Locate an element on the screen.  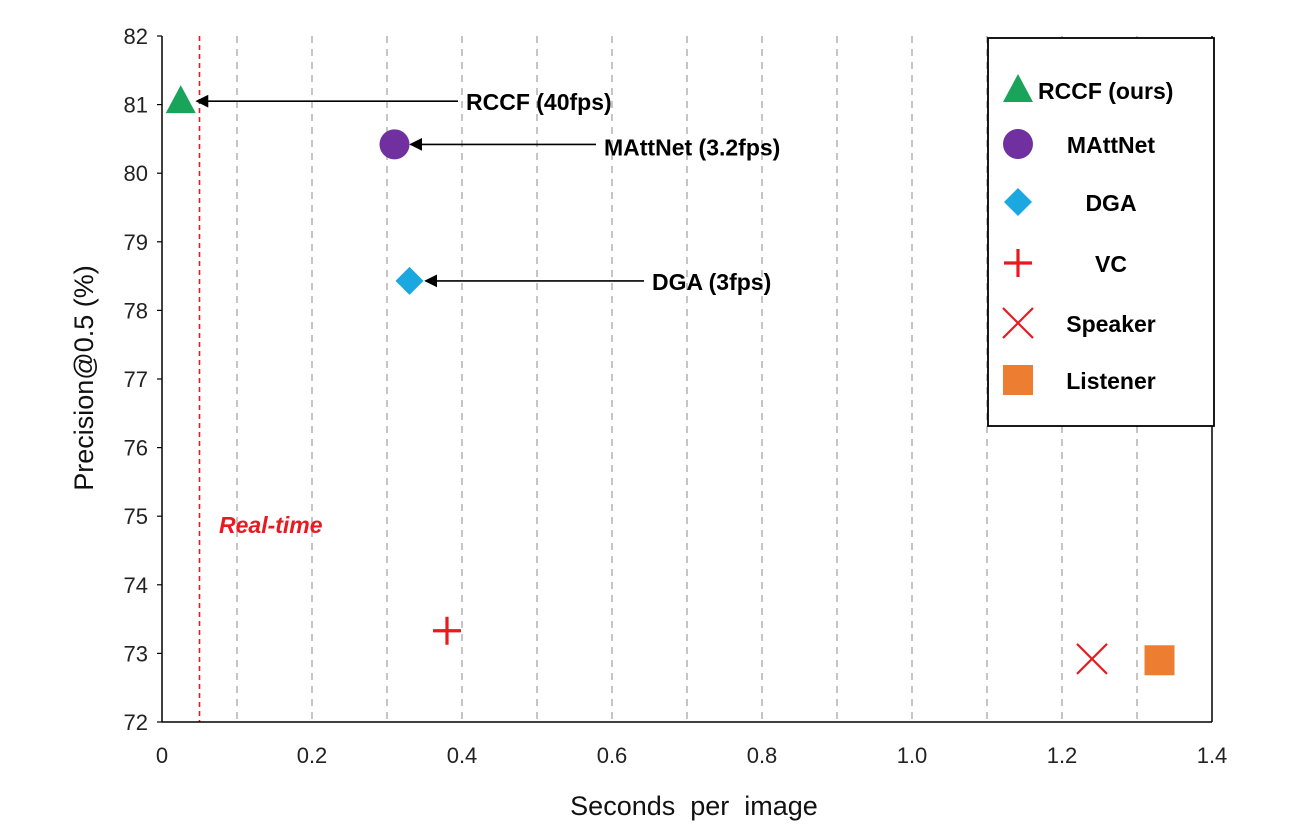
x-tick-label: 0.4 is located at coordinates (462, 755).